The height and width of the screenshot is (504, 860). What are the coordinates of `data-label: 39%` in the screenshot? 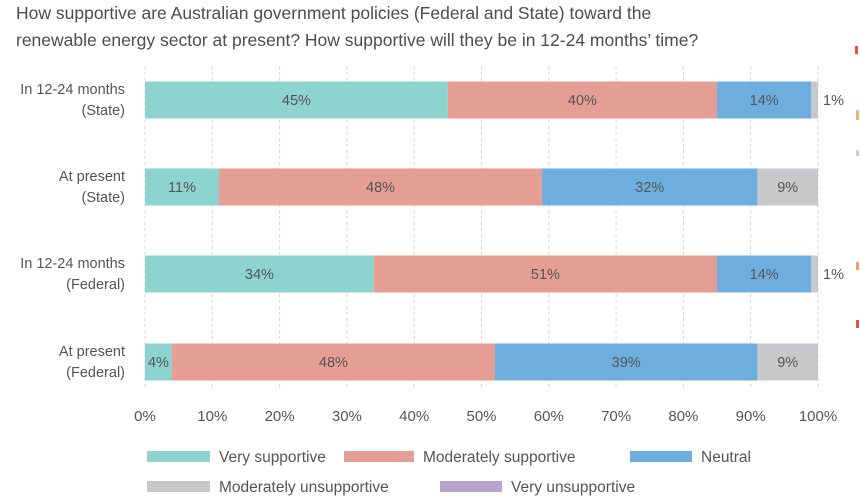 It's located at (626, 363).